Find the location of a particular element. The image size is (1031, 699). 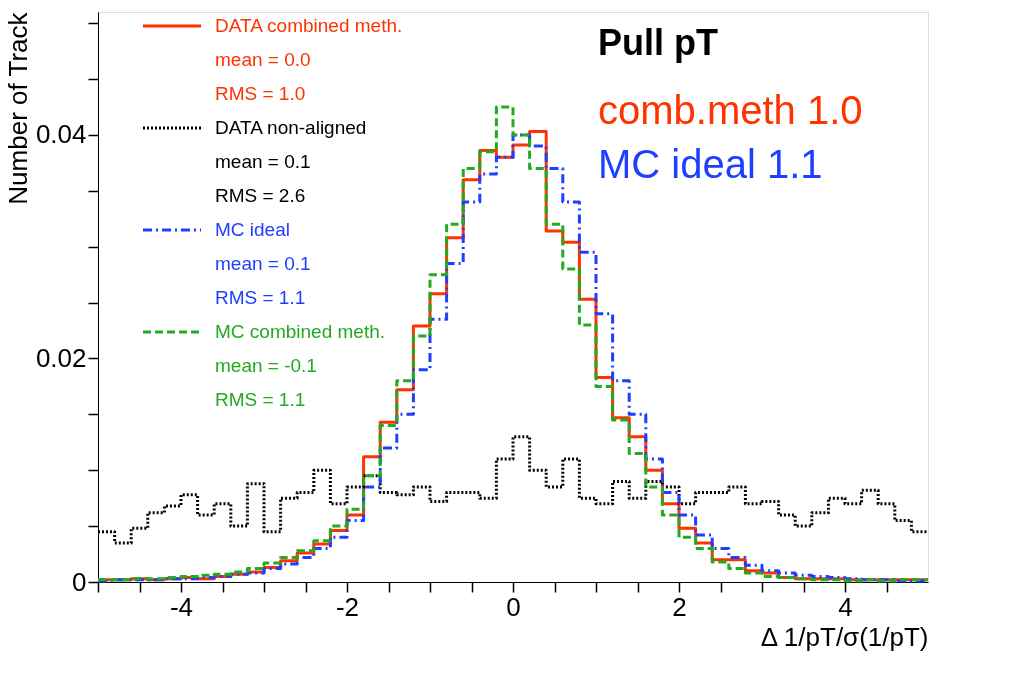

annotation: mean = 0.0 is located at coordinates (263, 59).